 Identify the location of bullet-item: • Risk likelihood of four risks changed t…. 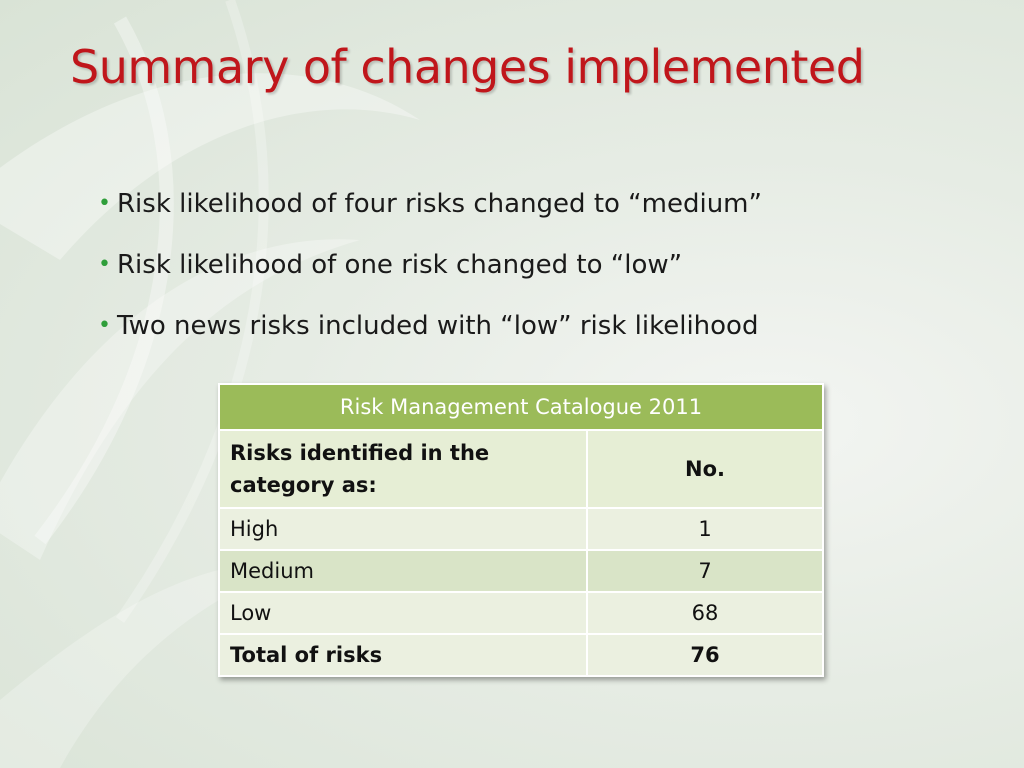
(508, 214).